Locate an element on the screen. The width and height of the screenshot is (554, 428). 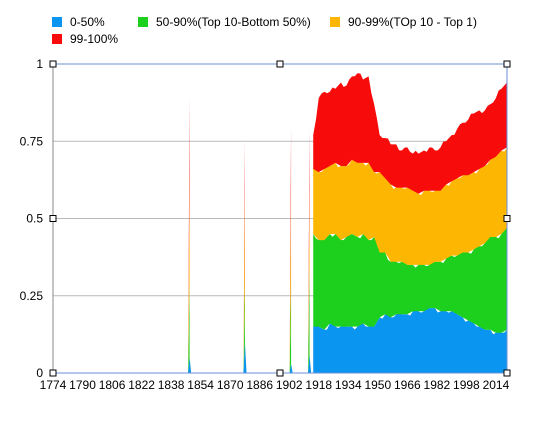
x-tick-label: 1838 is located at coordinates (171, 385).